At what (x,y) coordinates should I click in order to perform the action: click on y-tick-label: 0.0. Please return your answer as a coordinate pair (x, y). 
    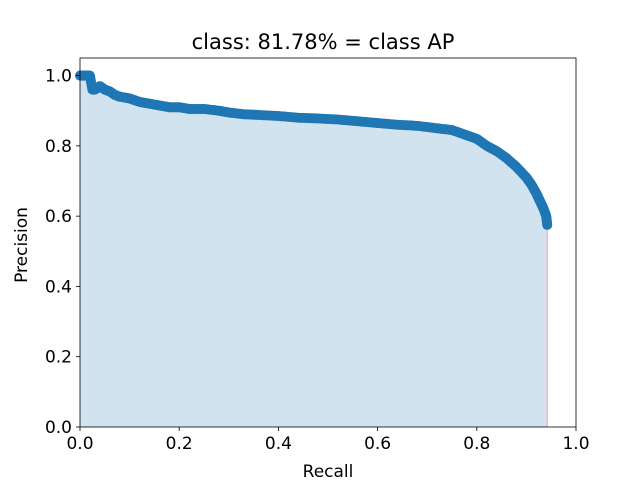
    Looking at the image, I should click on (58, 428).